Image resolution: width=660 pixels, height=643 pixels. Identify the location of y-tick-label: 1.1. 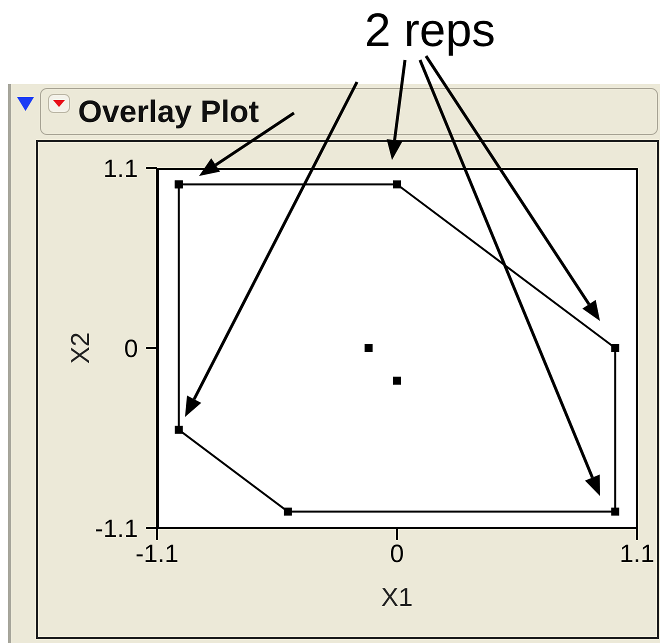
(120, 168).